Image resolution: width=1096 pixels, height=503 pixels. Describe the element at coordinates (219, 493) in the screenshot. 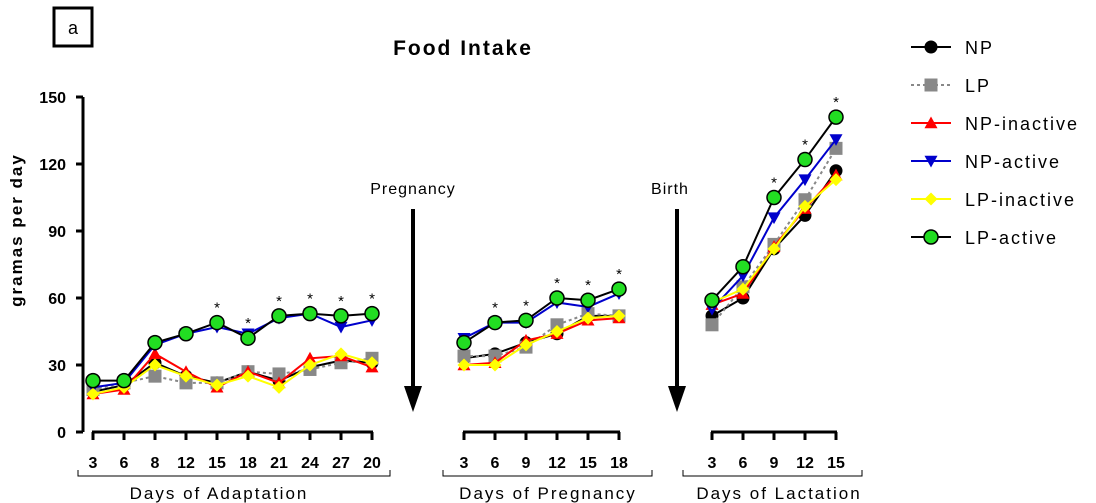

I see `segment-label: Days of Adaptation` at that location.